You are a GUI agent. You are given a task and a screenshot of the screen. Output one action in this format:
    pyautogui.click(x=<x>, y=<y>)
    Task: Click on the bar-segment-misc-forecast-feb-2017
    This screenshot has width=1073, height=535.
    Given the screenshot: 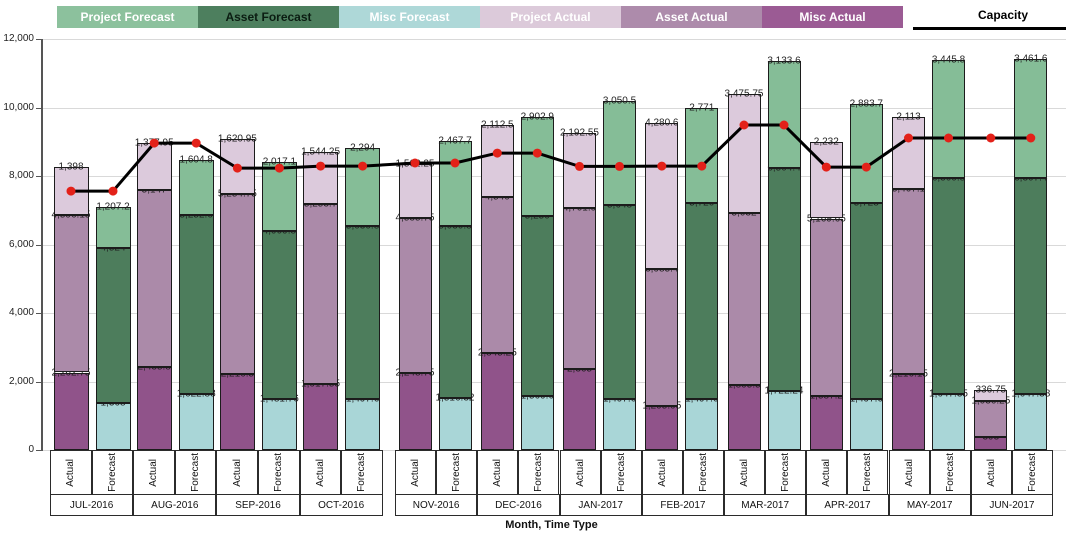 What is the action you would take?
    pyautogui.click(x=702, y=424)
    